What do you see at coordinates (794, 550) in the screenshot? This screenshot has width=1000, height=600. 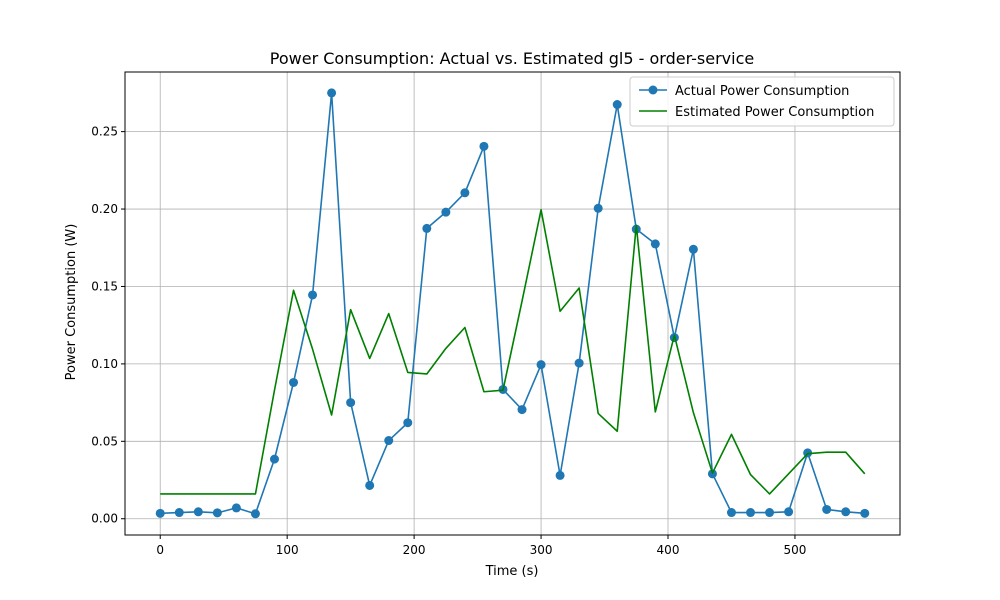 I see `x-tick-label: 500` at bounding box center [794, 550].